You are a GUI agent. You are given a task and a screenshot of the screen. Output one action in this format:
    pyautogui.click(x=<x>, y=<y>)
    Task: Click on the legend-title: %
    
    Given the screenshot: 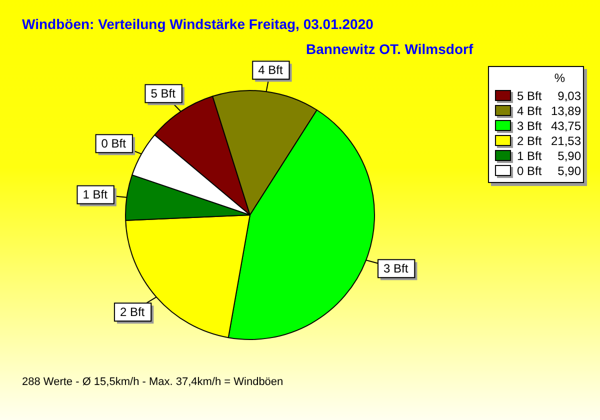 What is the action you would take?
    pyautogui.click(x=559, y=78)
    